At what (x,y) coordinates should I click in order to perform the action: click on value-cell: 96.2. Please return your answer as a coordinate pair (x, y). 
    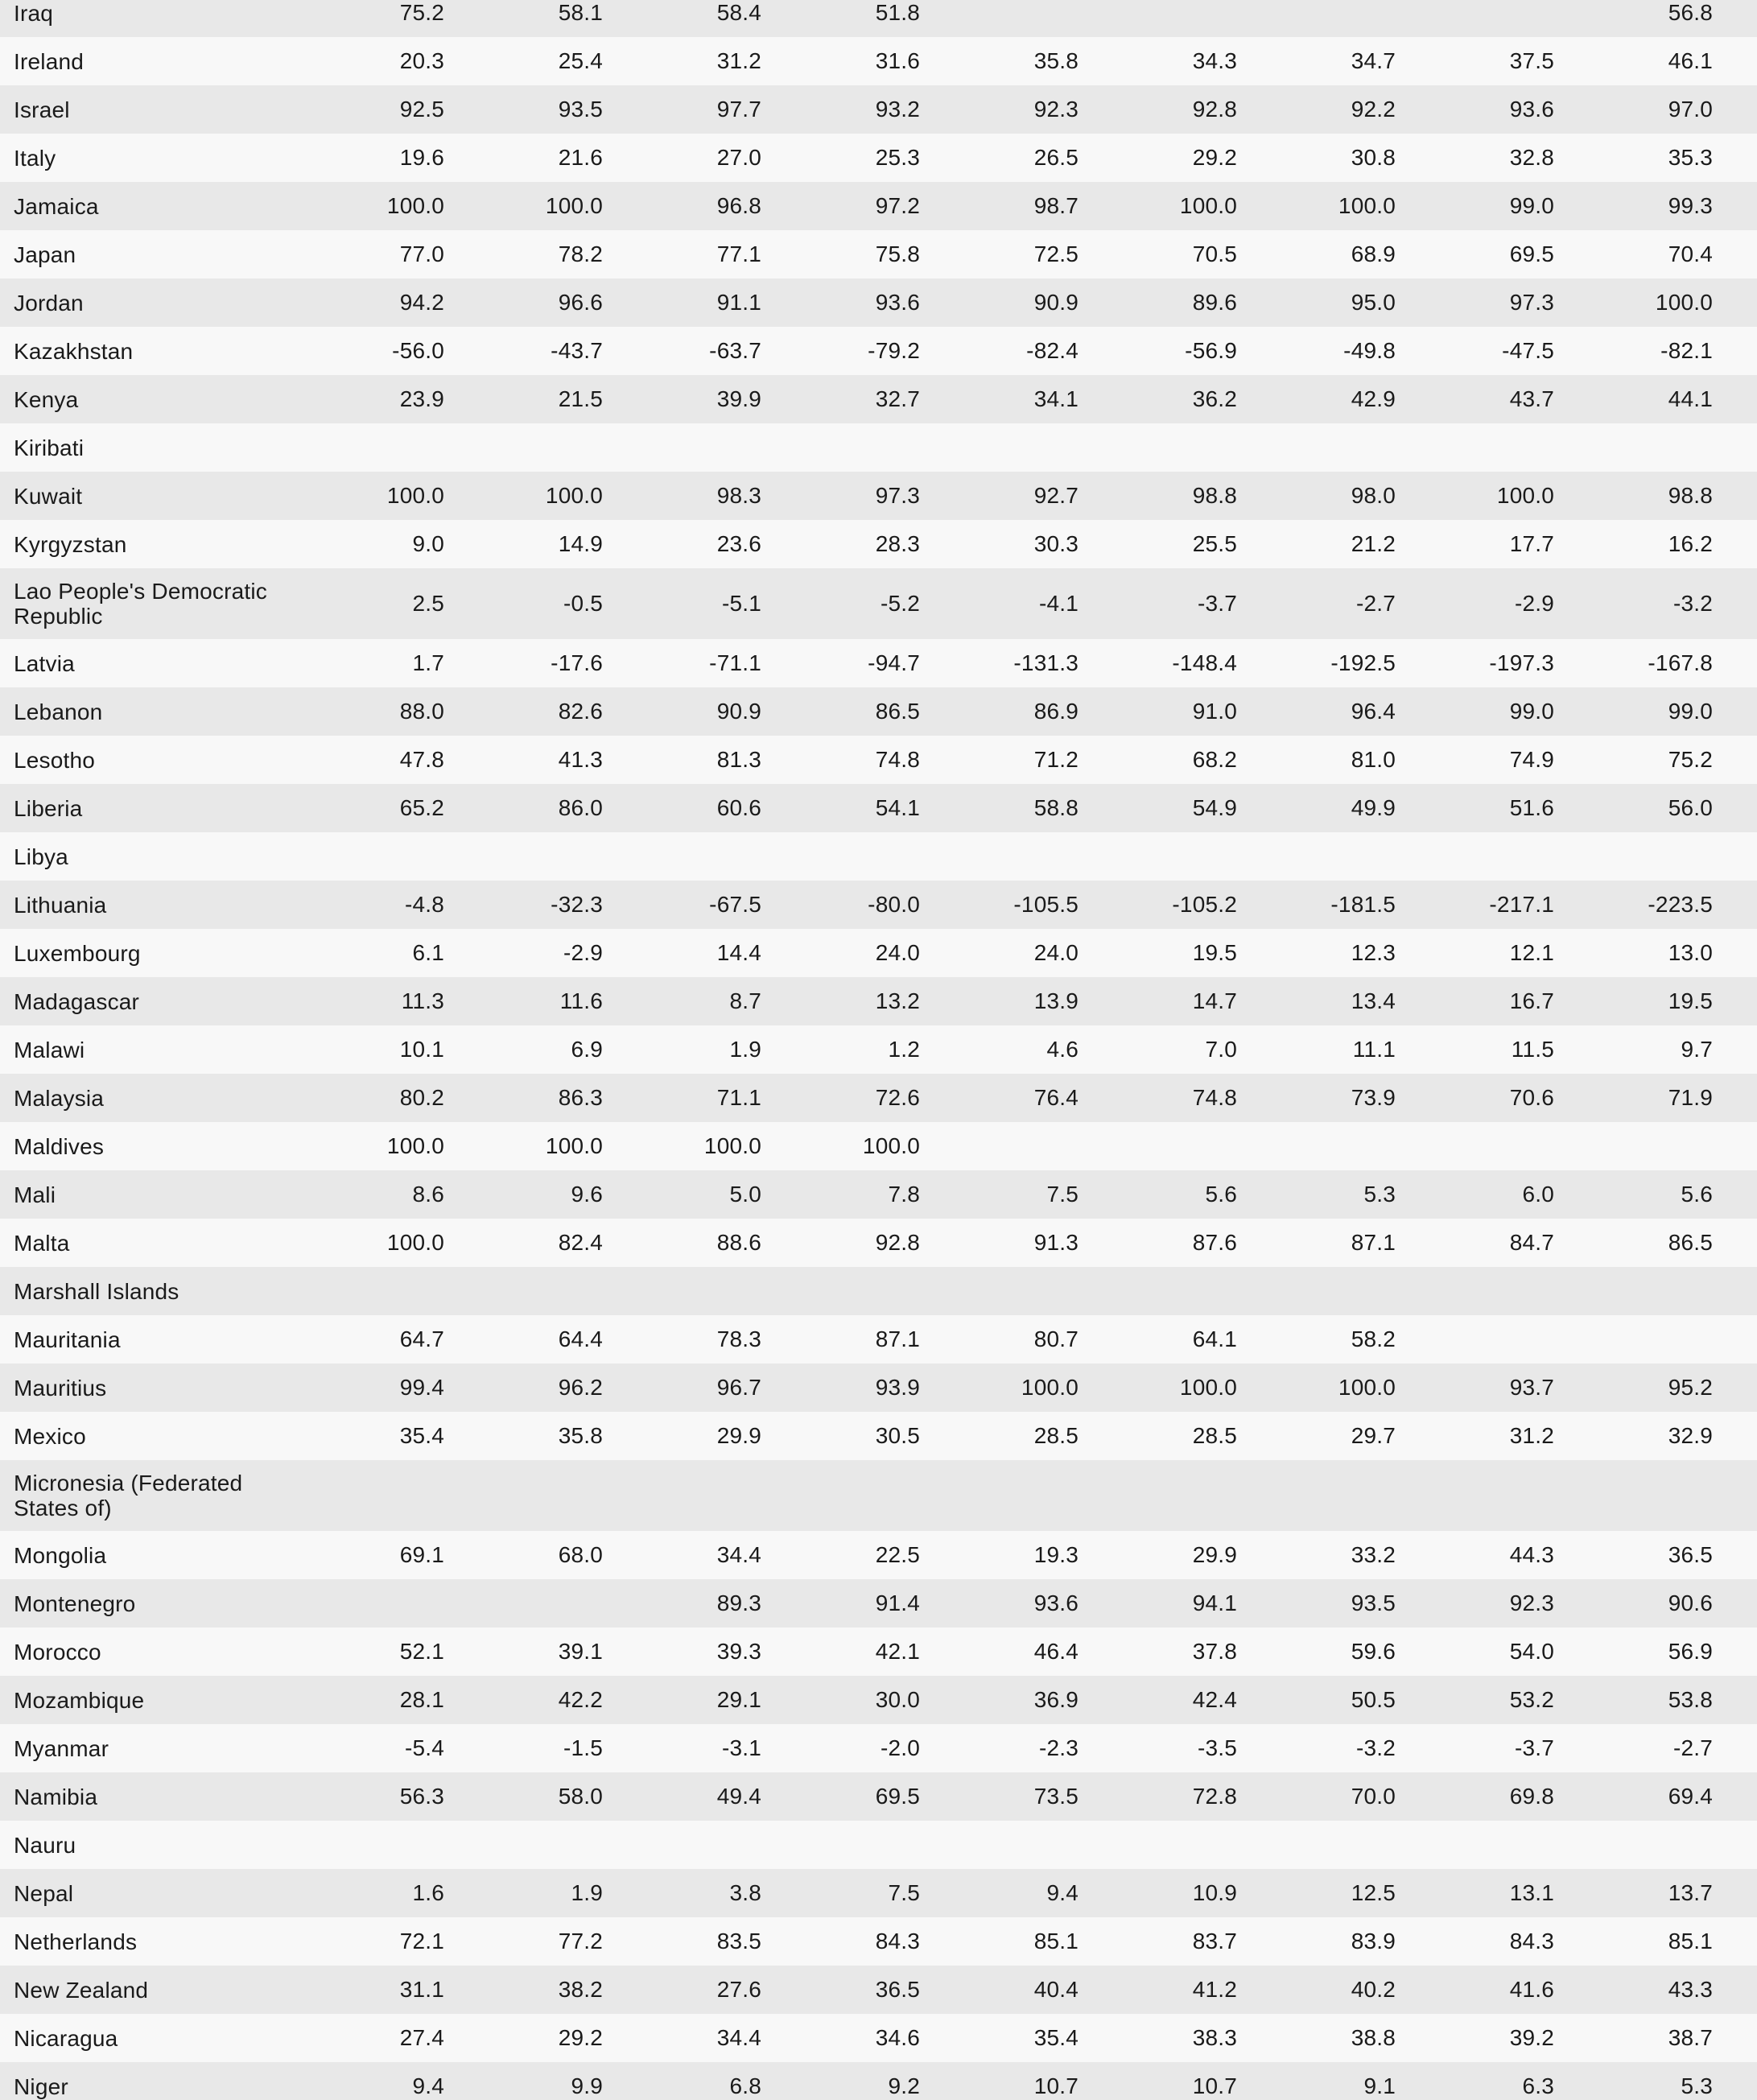
    Looking at the image, I should click on (580, 1387).